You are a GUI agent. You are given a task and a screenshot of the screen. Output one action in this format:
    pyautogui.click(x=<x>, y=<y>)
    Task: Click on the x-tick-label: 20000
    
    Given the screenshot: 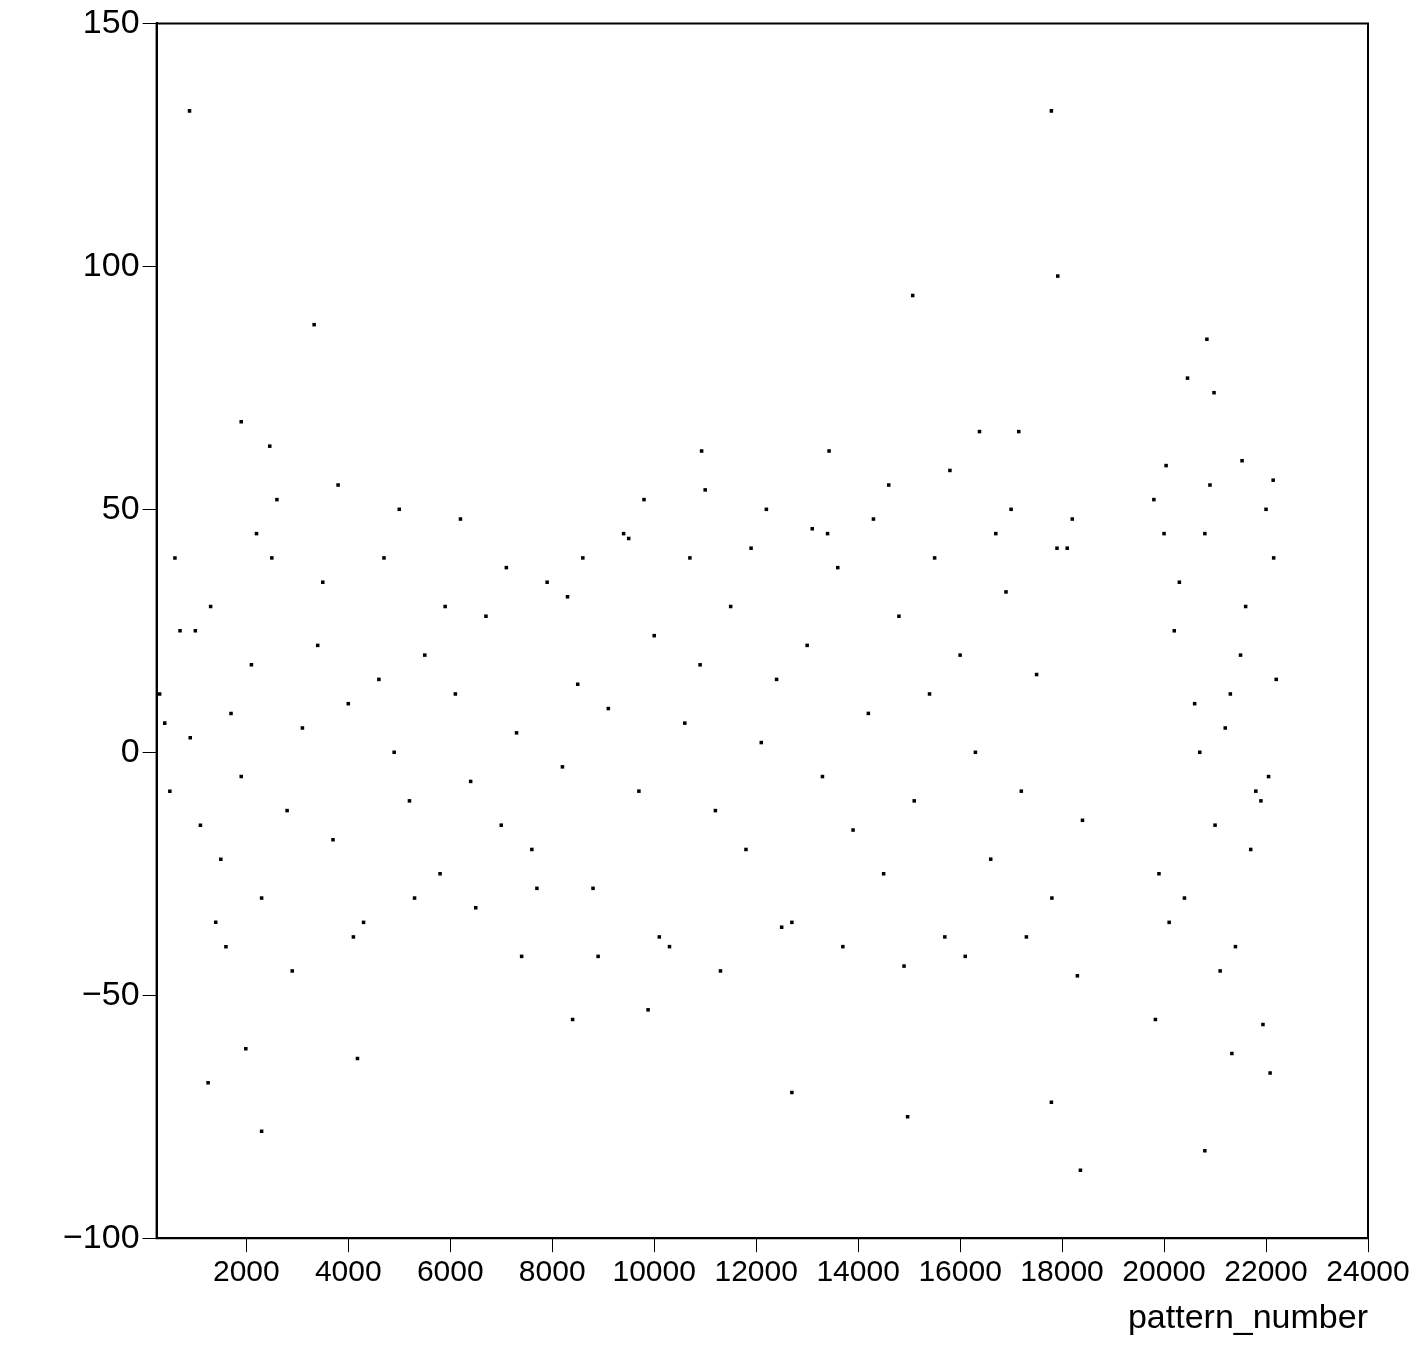 What is the action you would take?
    pyautogui.click(x=1164, y=1271)
    